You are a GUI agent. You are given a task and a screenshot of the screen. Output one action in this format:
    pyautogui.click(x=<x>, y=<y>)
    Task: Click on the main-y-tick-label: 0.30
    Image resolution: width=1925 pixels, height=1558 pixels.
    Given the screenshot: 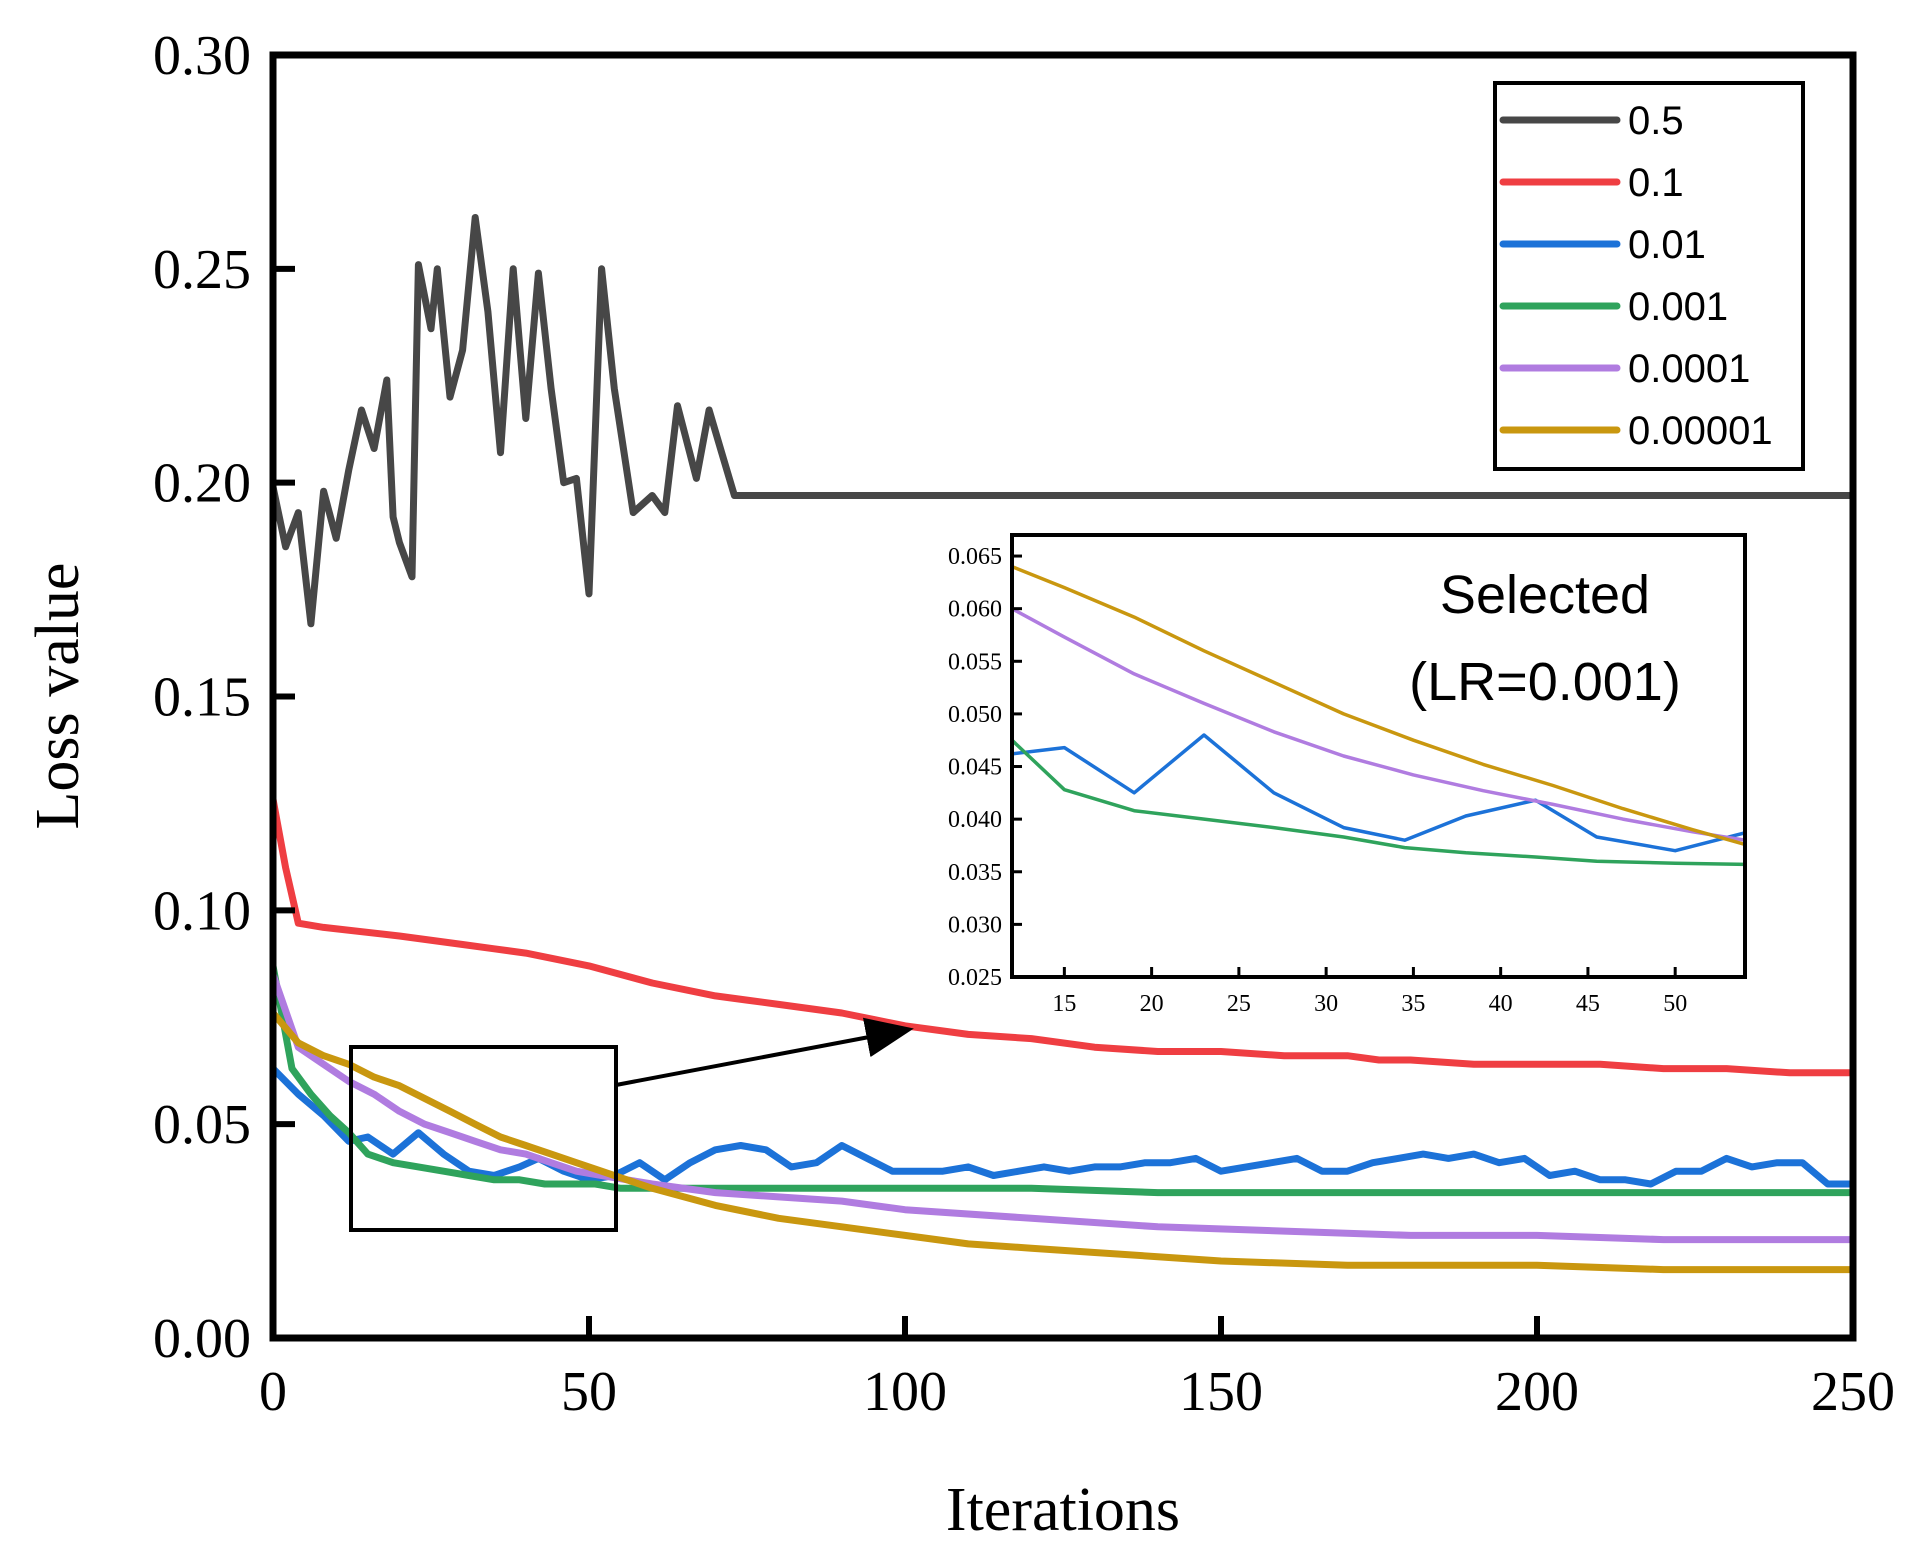 What is the action you would take?
    pyautogui.click(x=202, y=56)
    